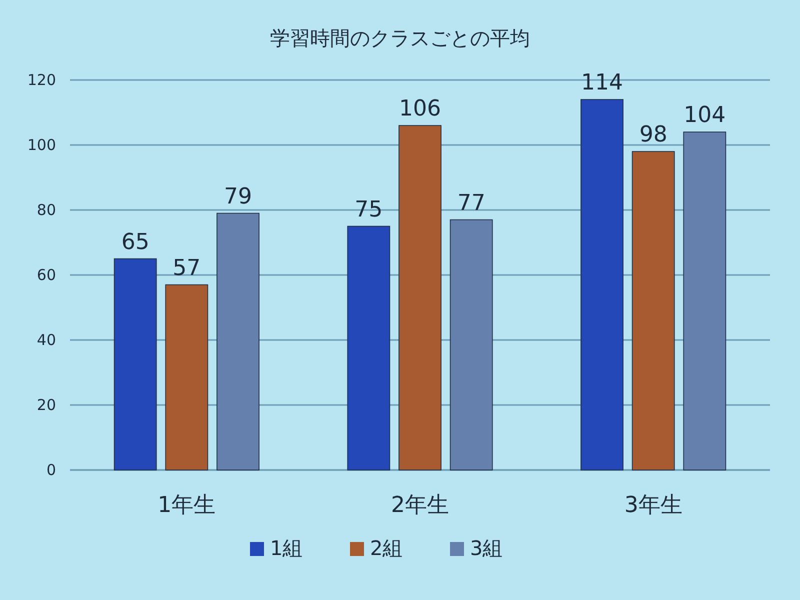  What do you see at coordinates (420, 505) in the screenshot?
I see `x-tick-label: 2年生` at bounding box center [420, 505].